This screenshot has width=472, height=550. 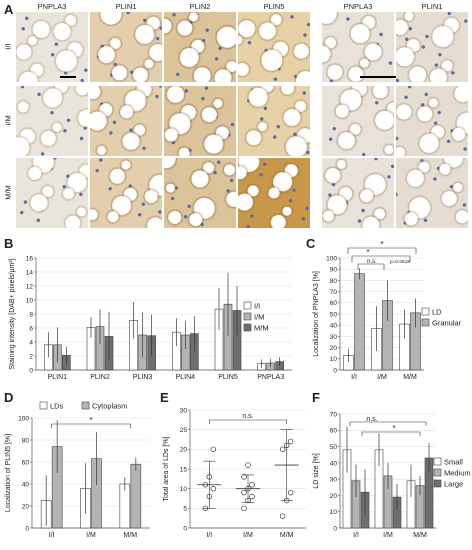 I want to click on panel-f-letter: F, so click(x=316, y=397).